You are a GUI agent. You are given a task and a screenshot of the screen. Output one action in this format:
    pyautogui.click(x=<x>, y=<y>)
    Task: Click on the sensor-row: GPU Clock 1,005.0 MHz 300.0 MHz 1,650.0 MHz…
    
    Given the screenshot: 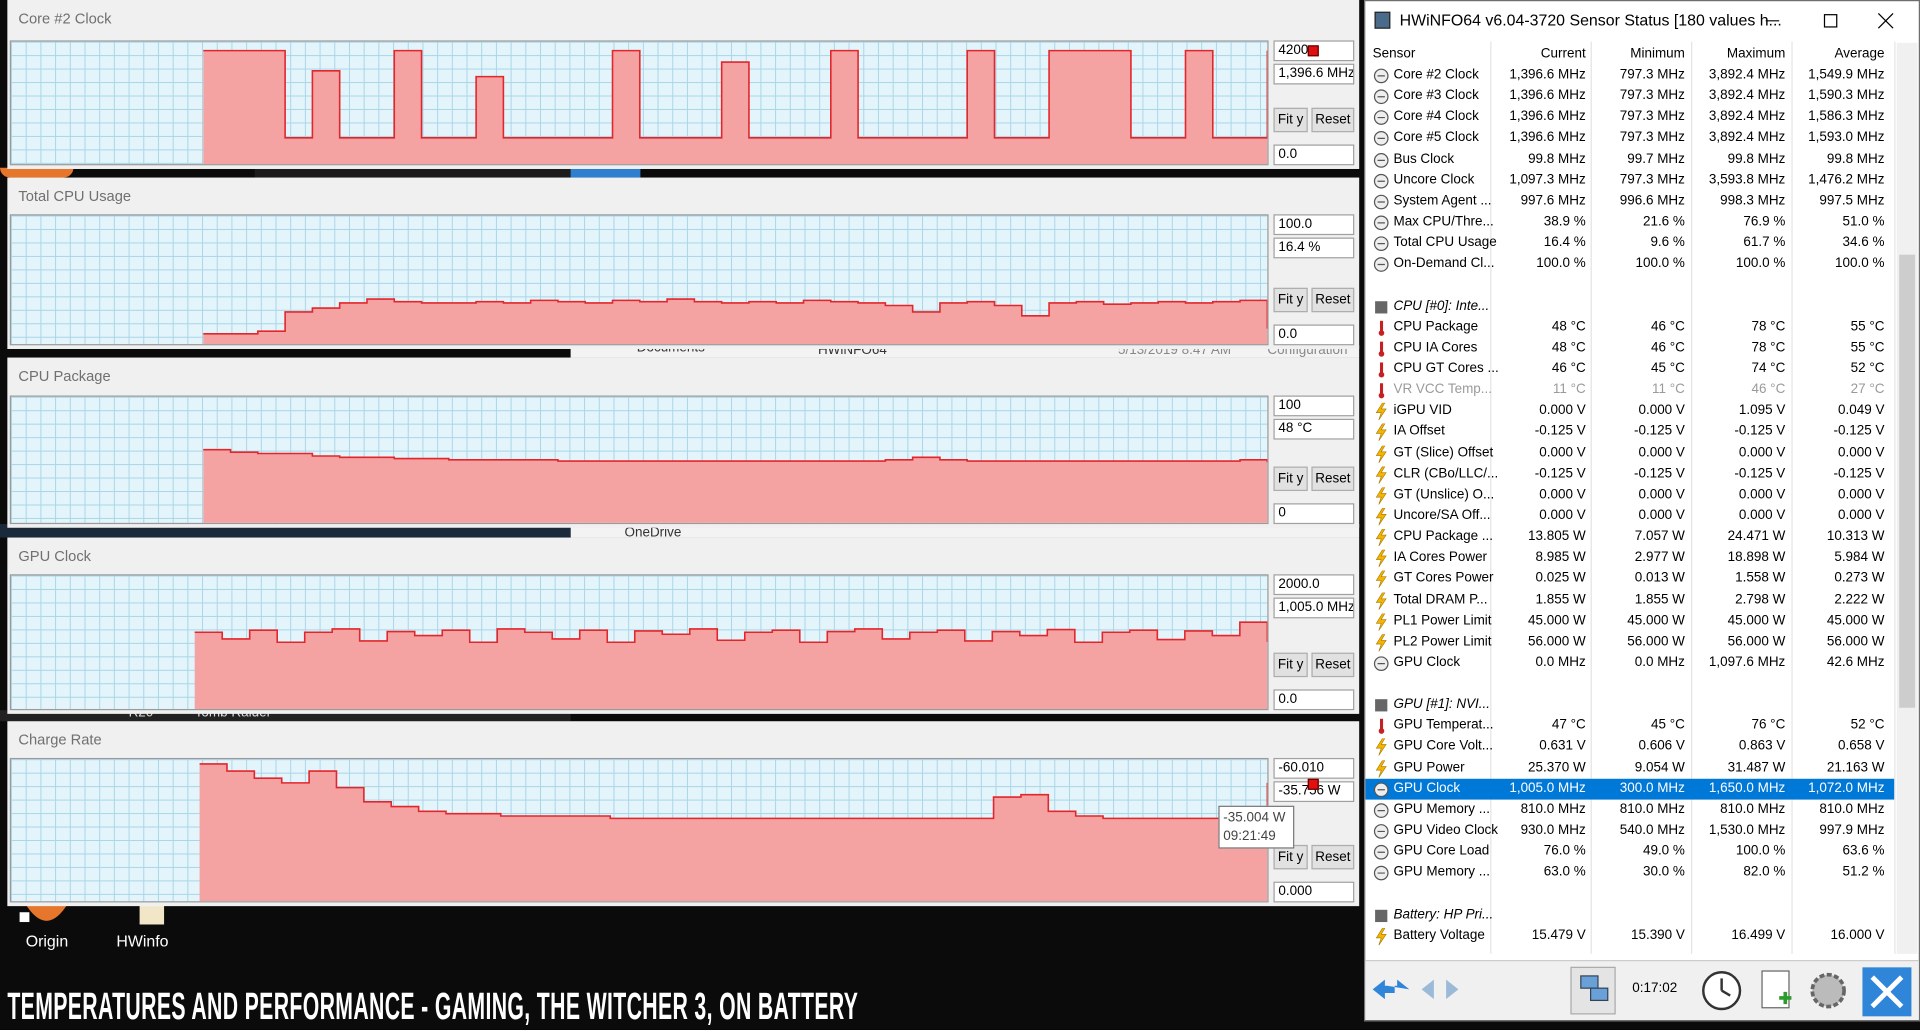 What is the action you would take?
    pyautogui.click(x=1630, y=789)
    